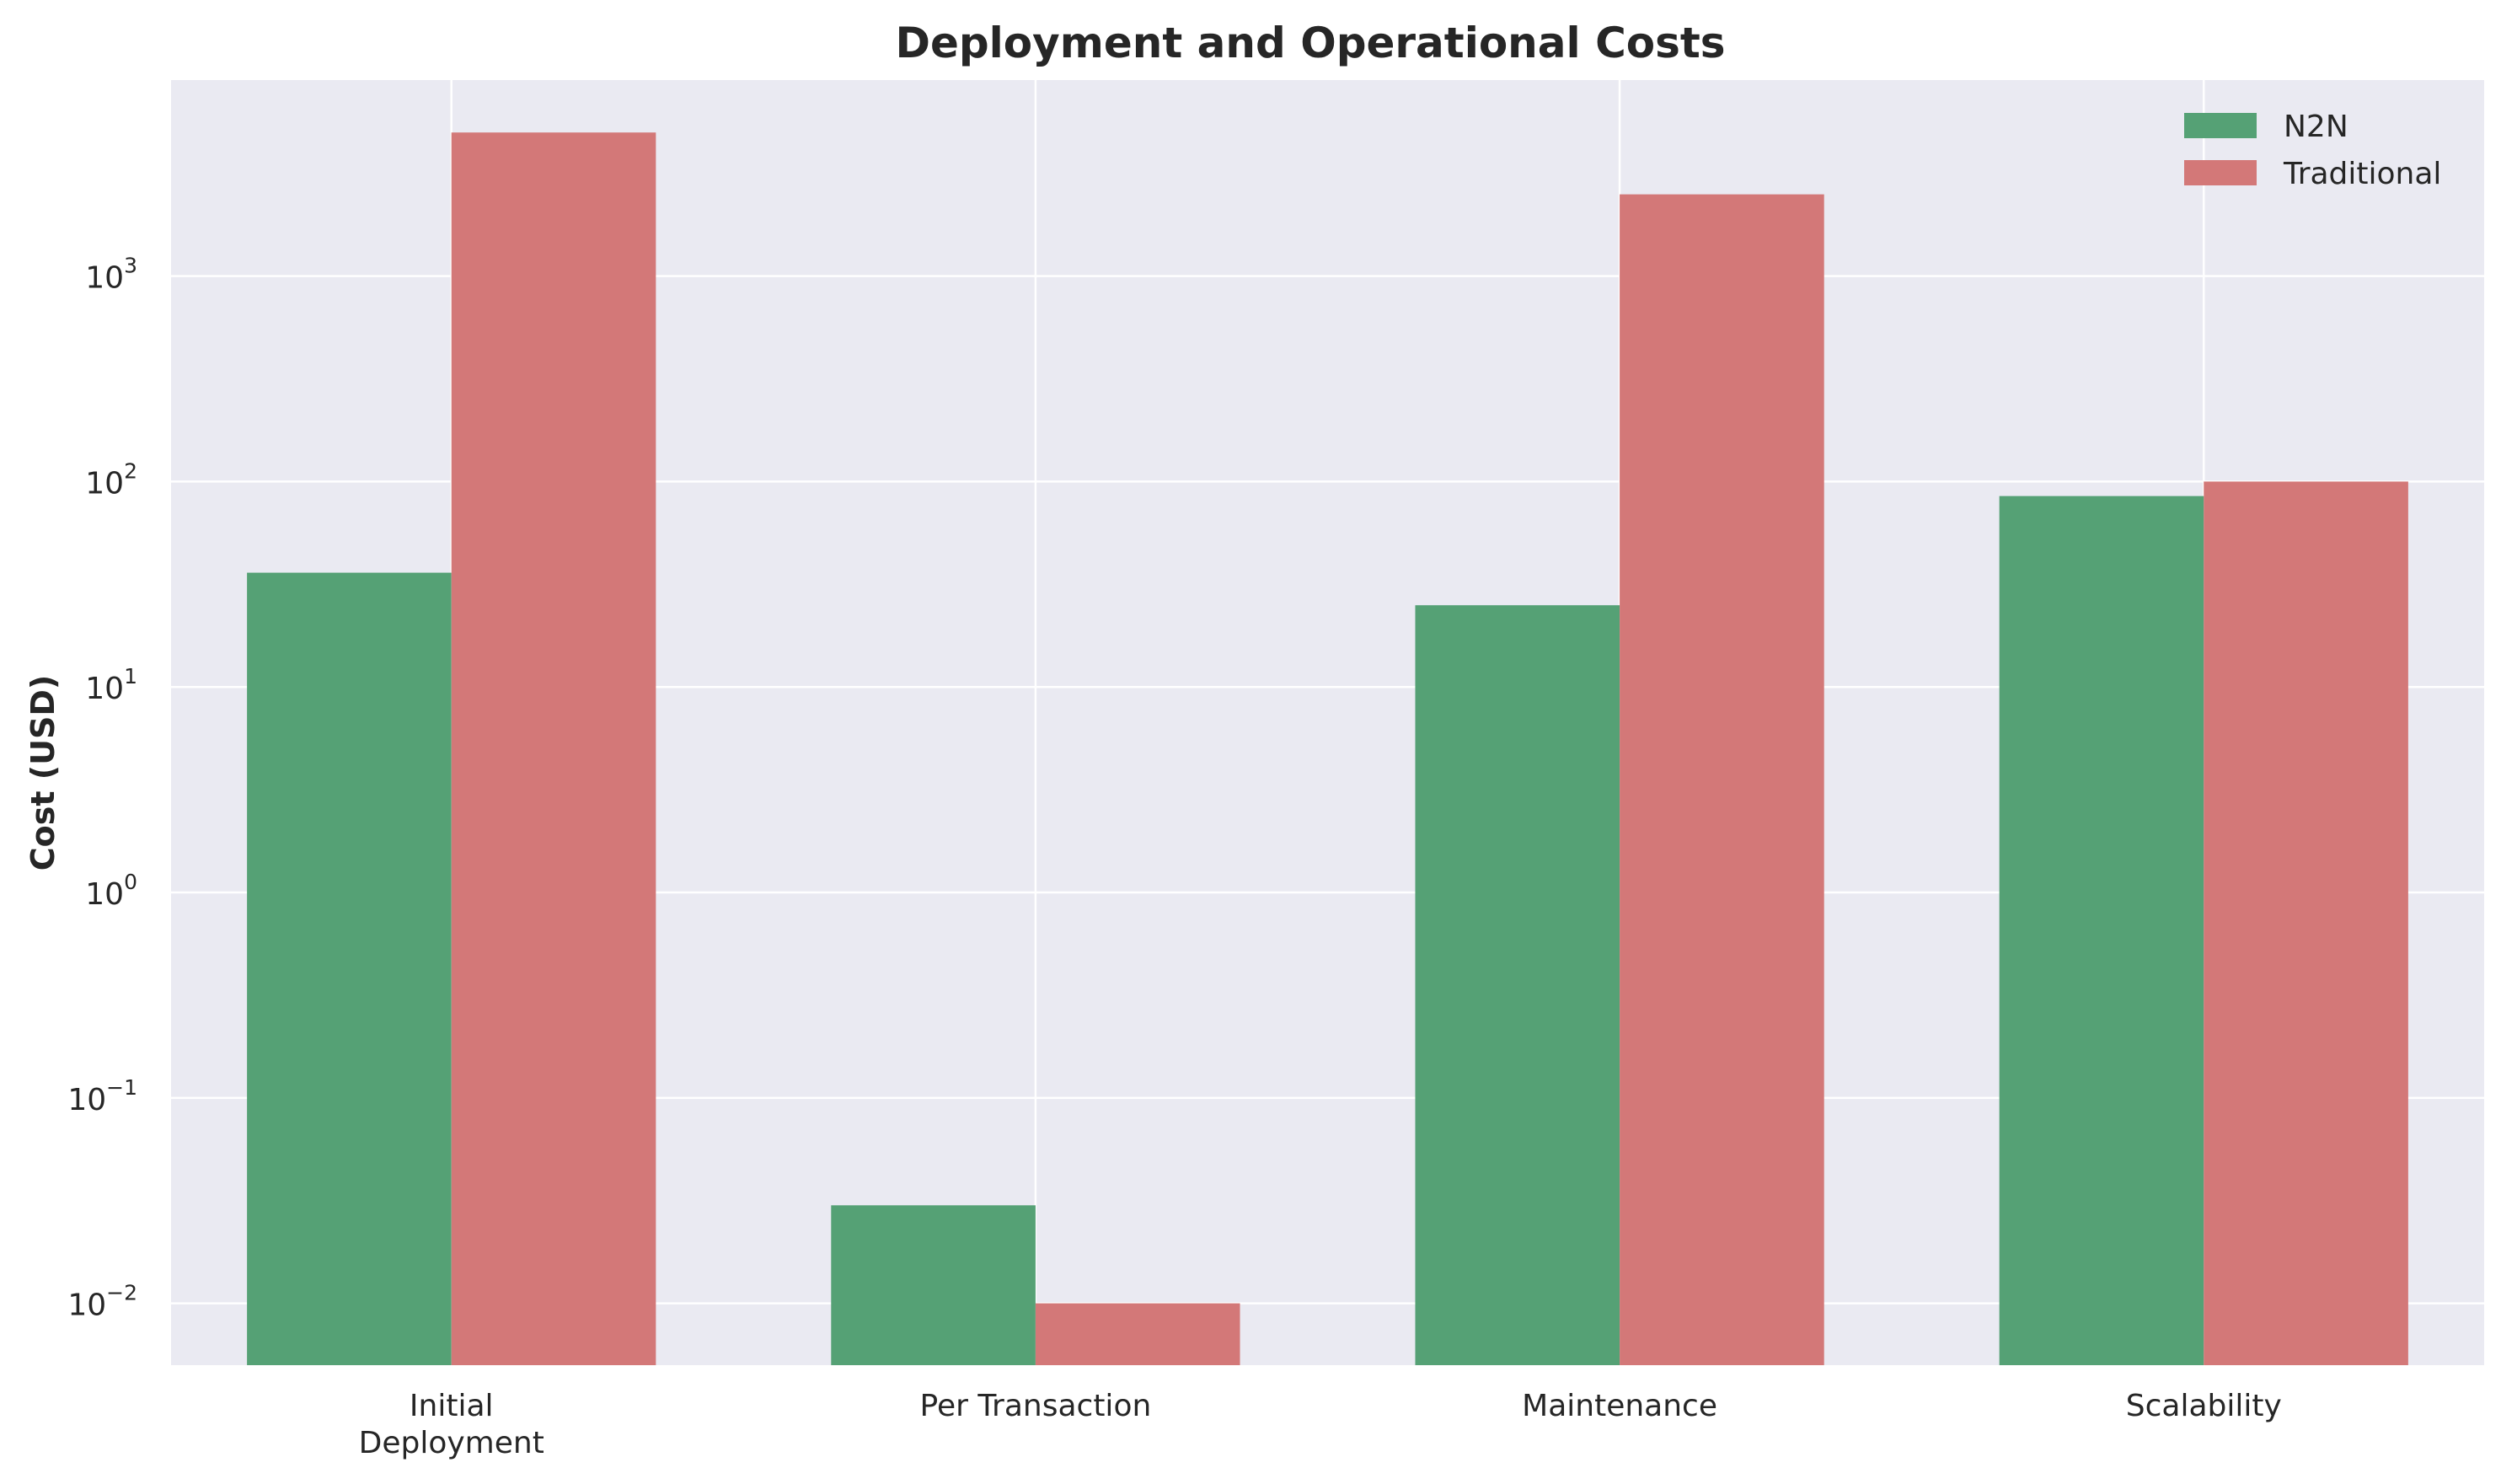 Image resolution: width=2501 pixels, height=1484 pixels. I want to click on legend-label-traditional: Traditional, so click(2362, 174).